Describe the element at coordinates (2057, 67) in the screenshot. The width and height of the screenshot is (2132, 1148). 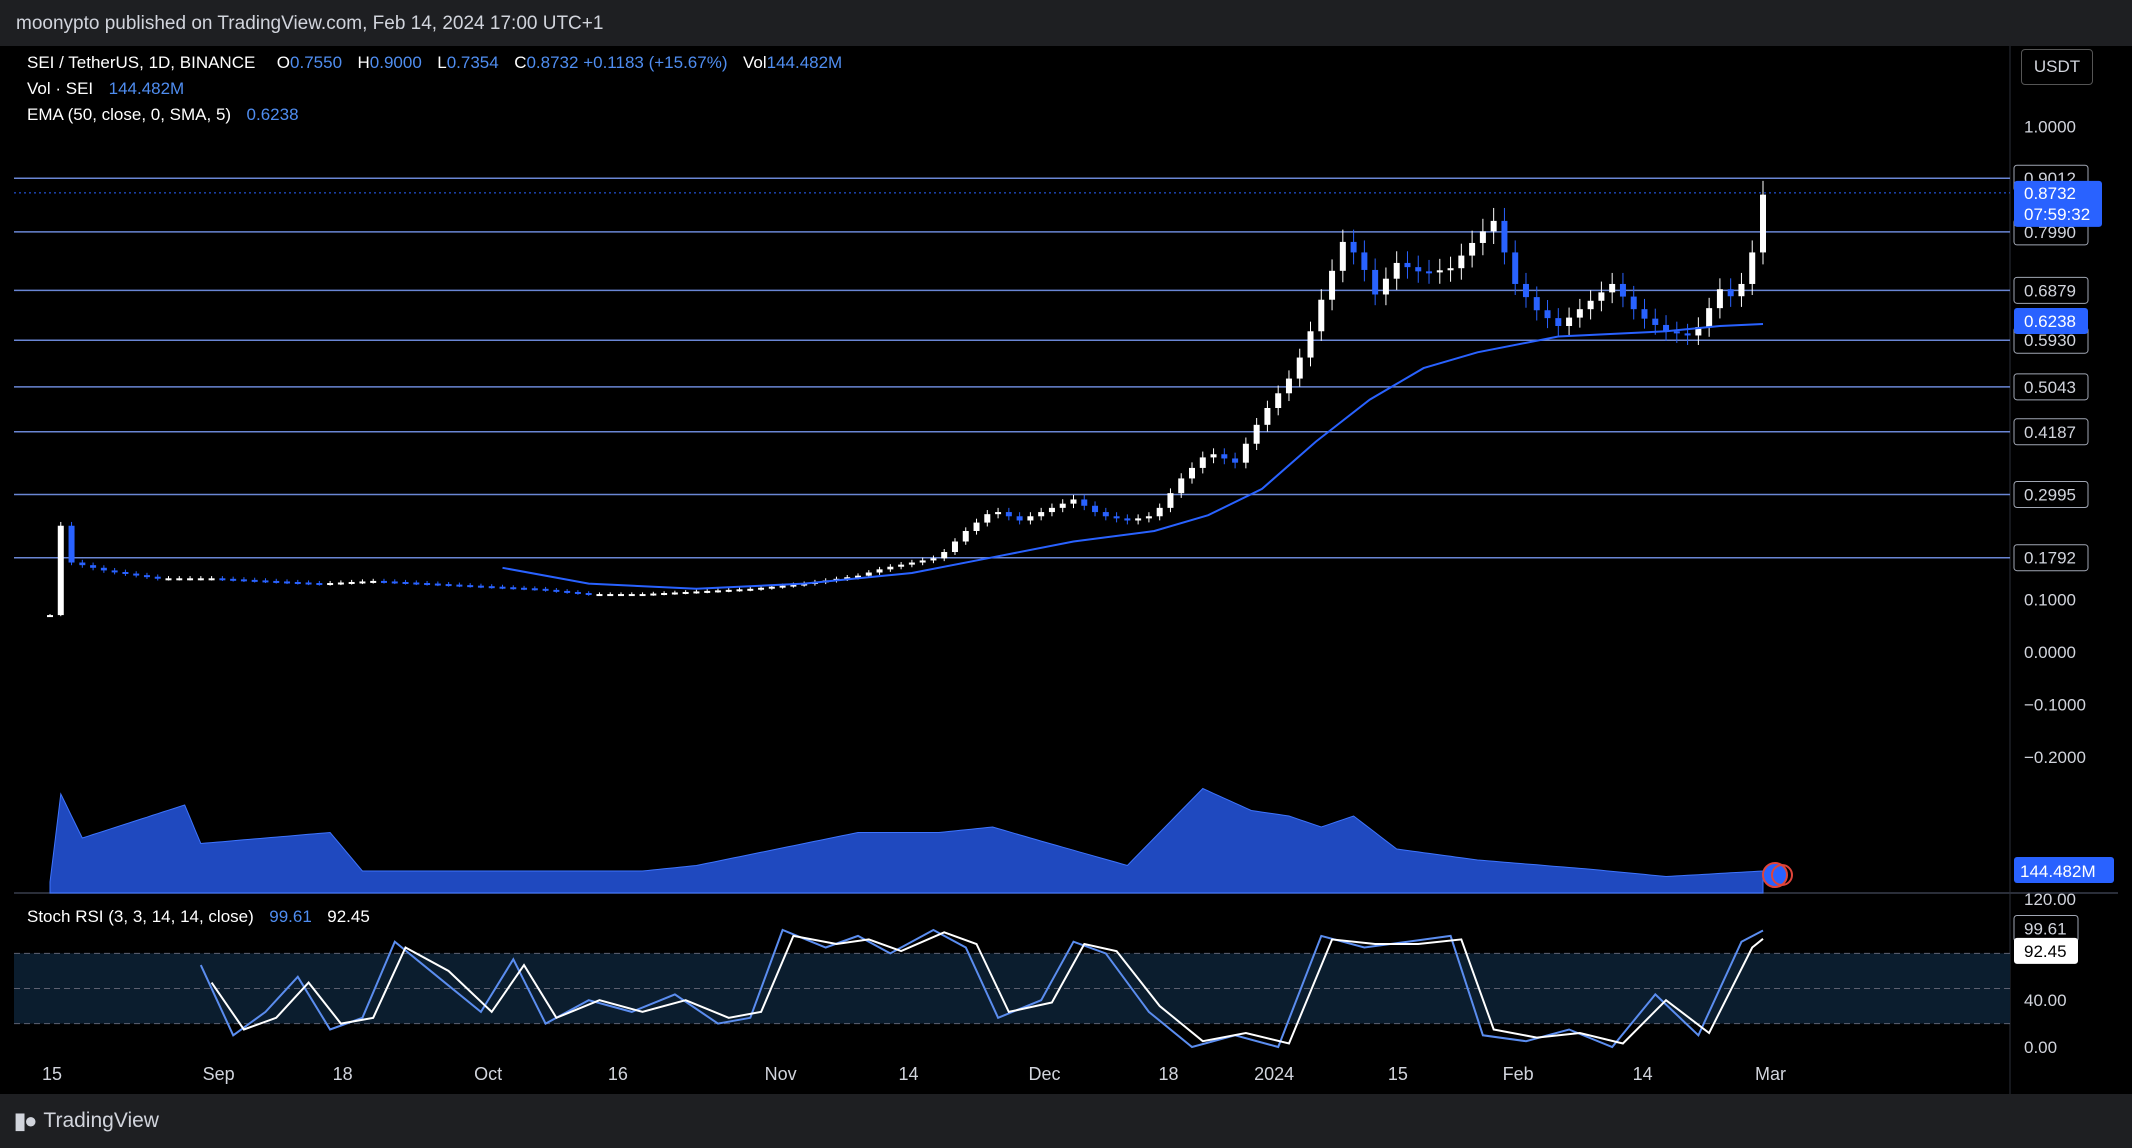
I see `currency-button: USDT` at that location.